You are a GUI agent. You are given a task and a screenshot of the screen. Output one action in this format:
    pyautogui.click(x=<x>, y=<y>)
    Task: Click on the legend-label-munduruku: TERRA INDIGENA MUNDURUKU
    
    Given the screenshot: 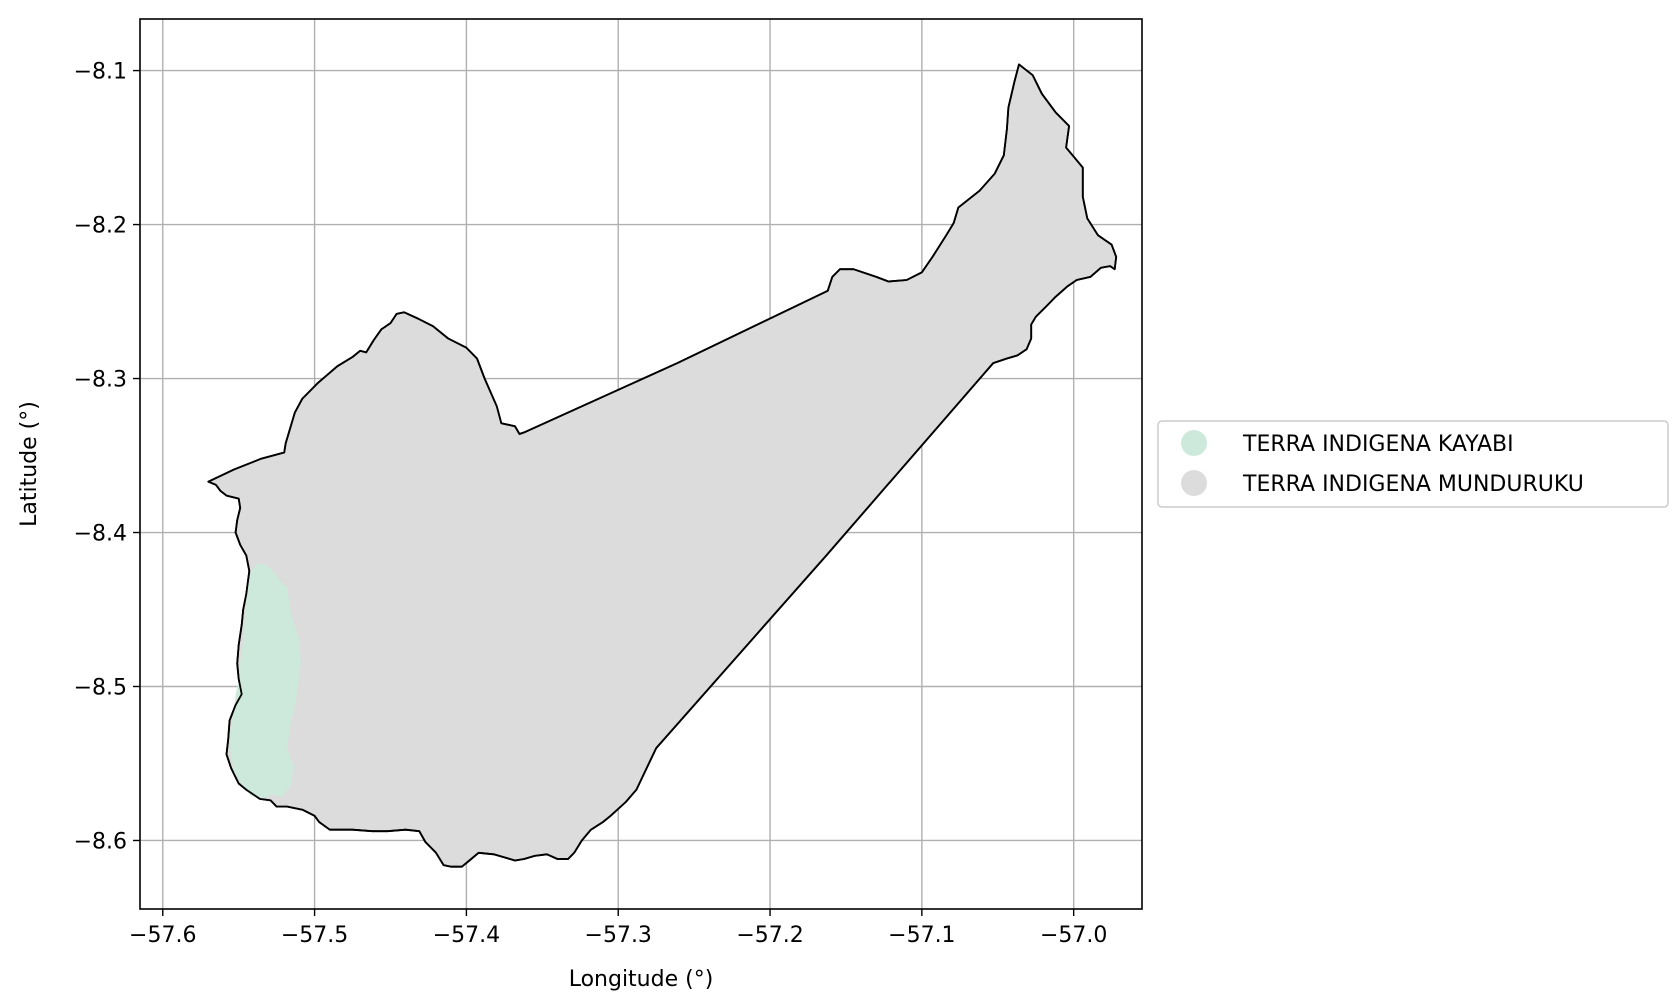 What is the action you would take?
    pyautogui.click(x=1413, y=484)
    